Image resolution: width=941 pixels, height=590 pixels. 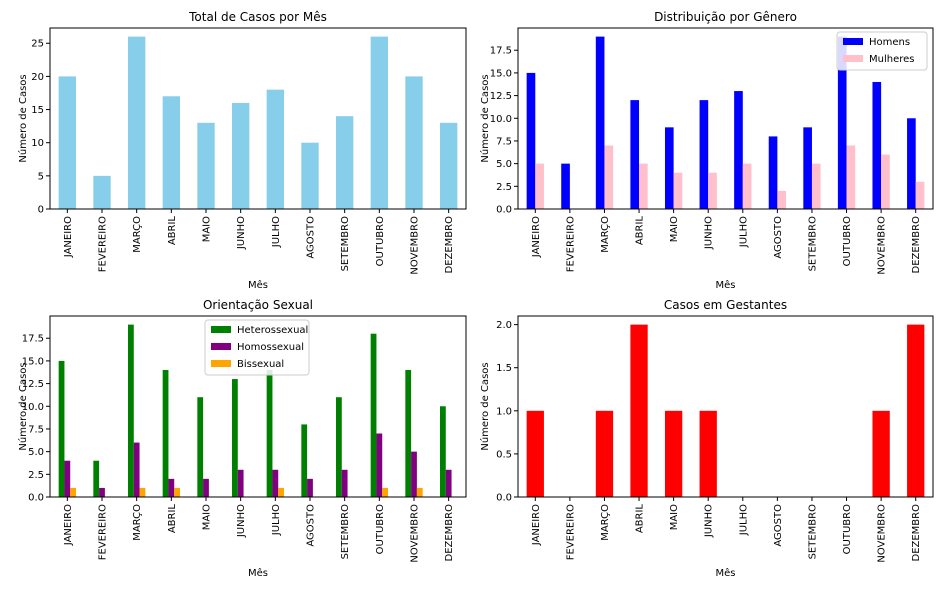 What do you see at coordinates (539, 186) in the screenshot?
I see `bar-mulheres-janeiro` at bounding box center [539, 186].